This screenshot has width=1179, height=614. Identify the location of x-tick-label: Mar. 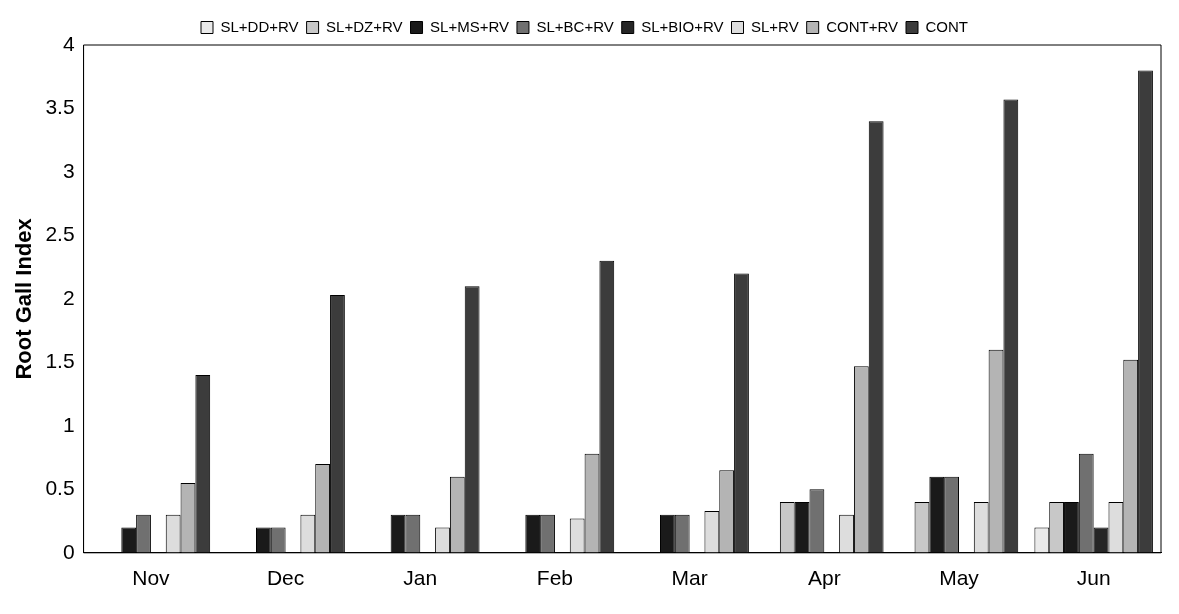
(689, 578).